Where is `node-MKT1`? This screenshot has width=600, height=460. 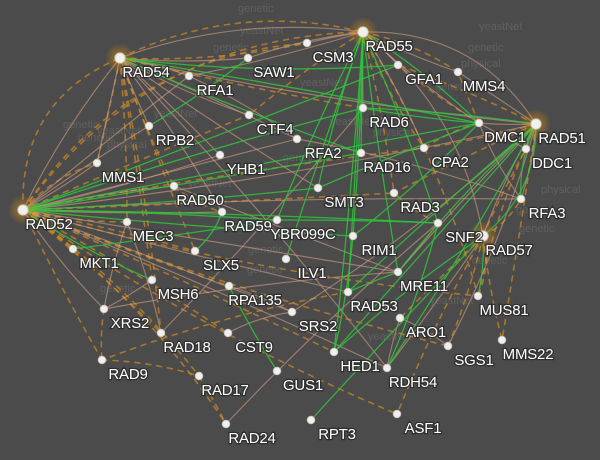 node-MKT1 is located at coordinates (73, 249).